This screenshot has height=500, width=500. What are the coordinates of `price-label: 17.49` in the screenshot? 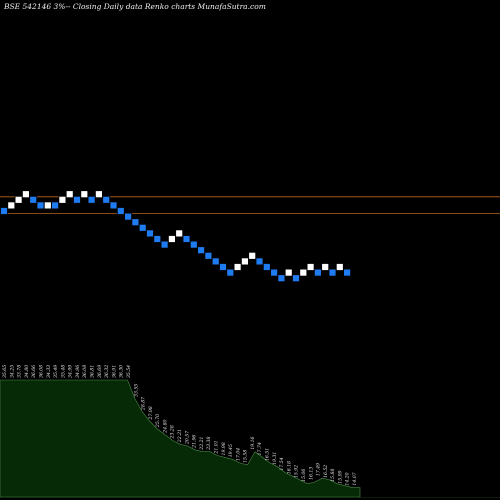 It's located at (319, 469).